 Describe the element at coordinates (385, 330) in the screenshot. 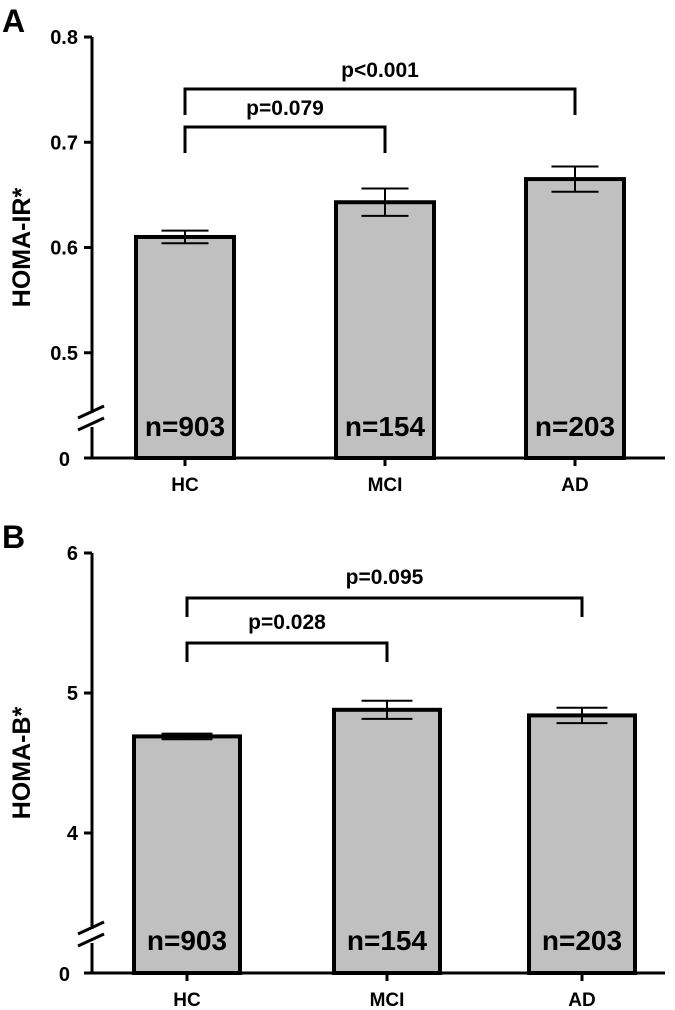

I see `bar-mci` at that location.